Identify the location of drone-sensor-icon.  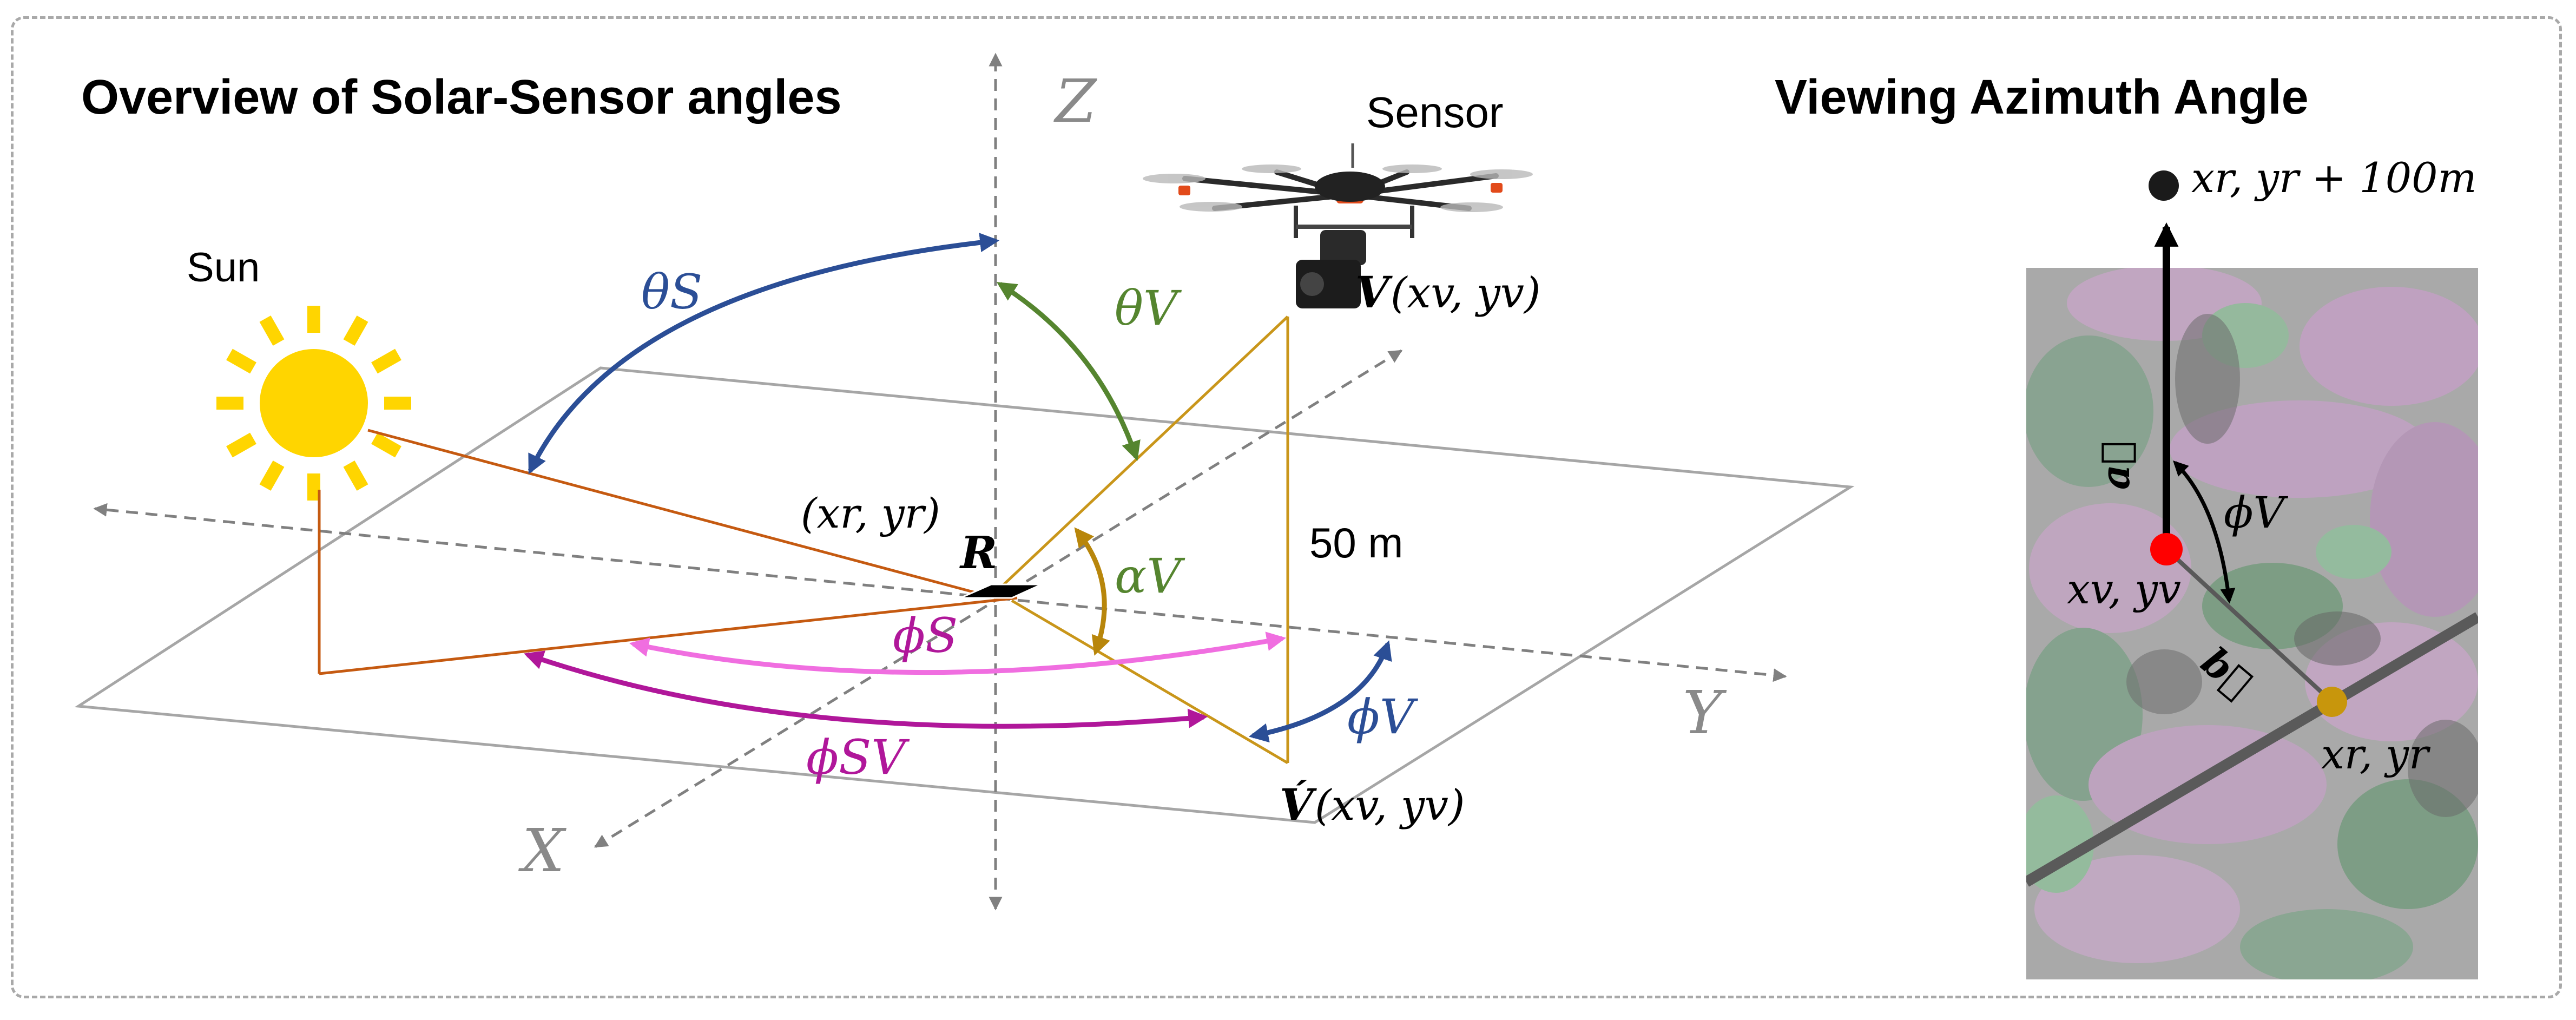
(1338, 226).